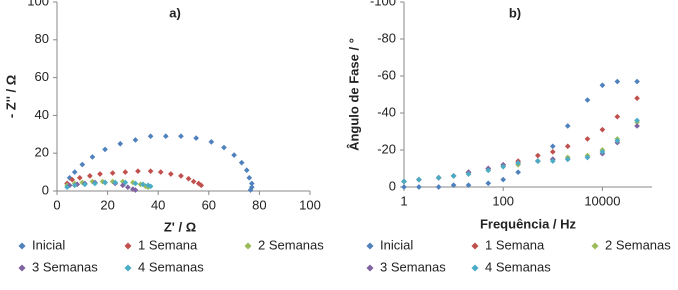 Image resolution: width=678 pixels, height=290 pixels. Describe the element at coordinates (56, 204) in the screenshot. I see `x-tick-label: 0` at that location.